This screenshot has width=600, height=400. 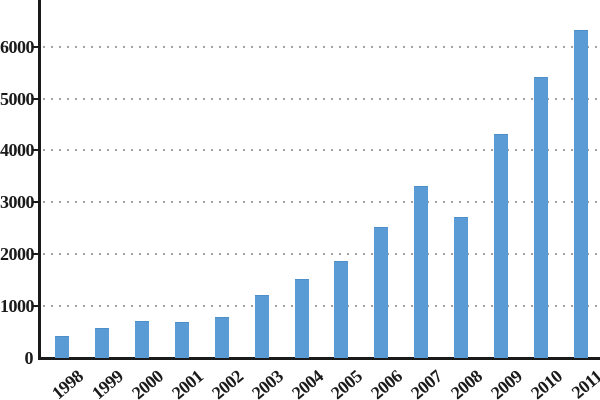 What do you see at coordinates (17, 46) in the screenshot?
I see `y-axis-label-6000: 6000` at bounding box center [17, 46].